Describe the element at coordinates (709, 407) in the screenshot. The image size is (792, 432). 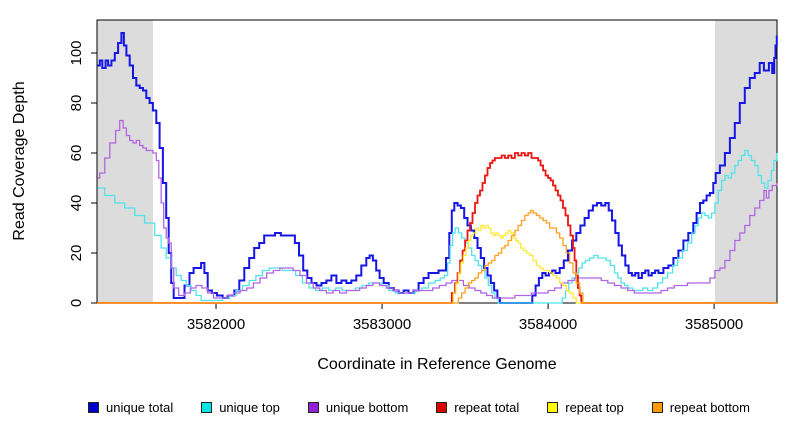
I see `legend-label-repeat-bottom: repeat bottom` at that location.